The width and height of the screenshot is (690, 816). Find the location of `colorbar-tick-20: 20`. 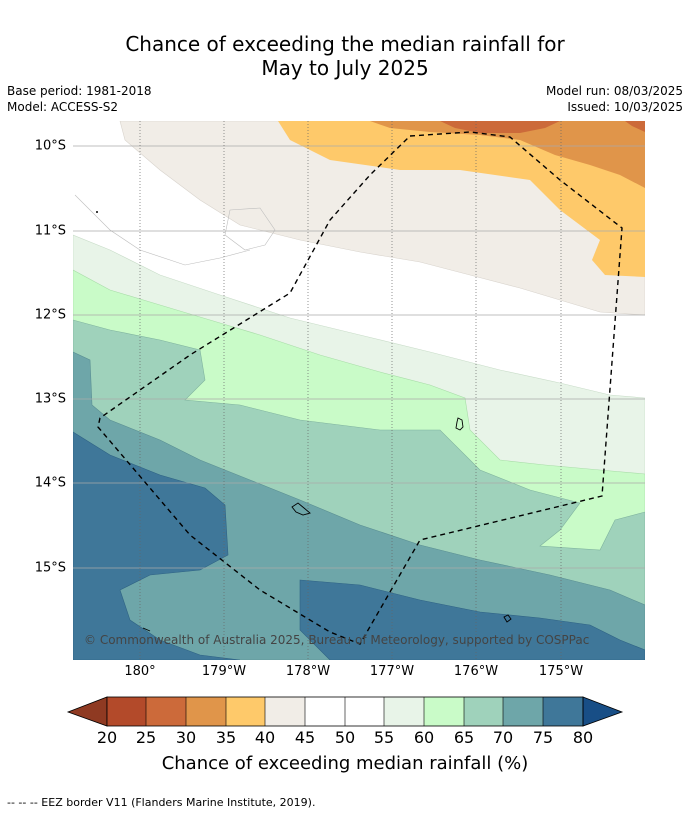

colorbar-tick-20: 20 is located at coordinates (107, 737).